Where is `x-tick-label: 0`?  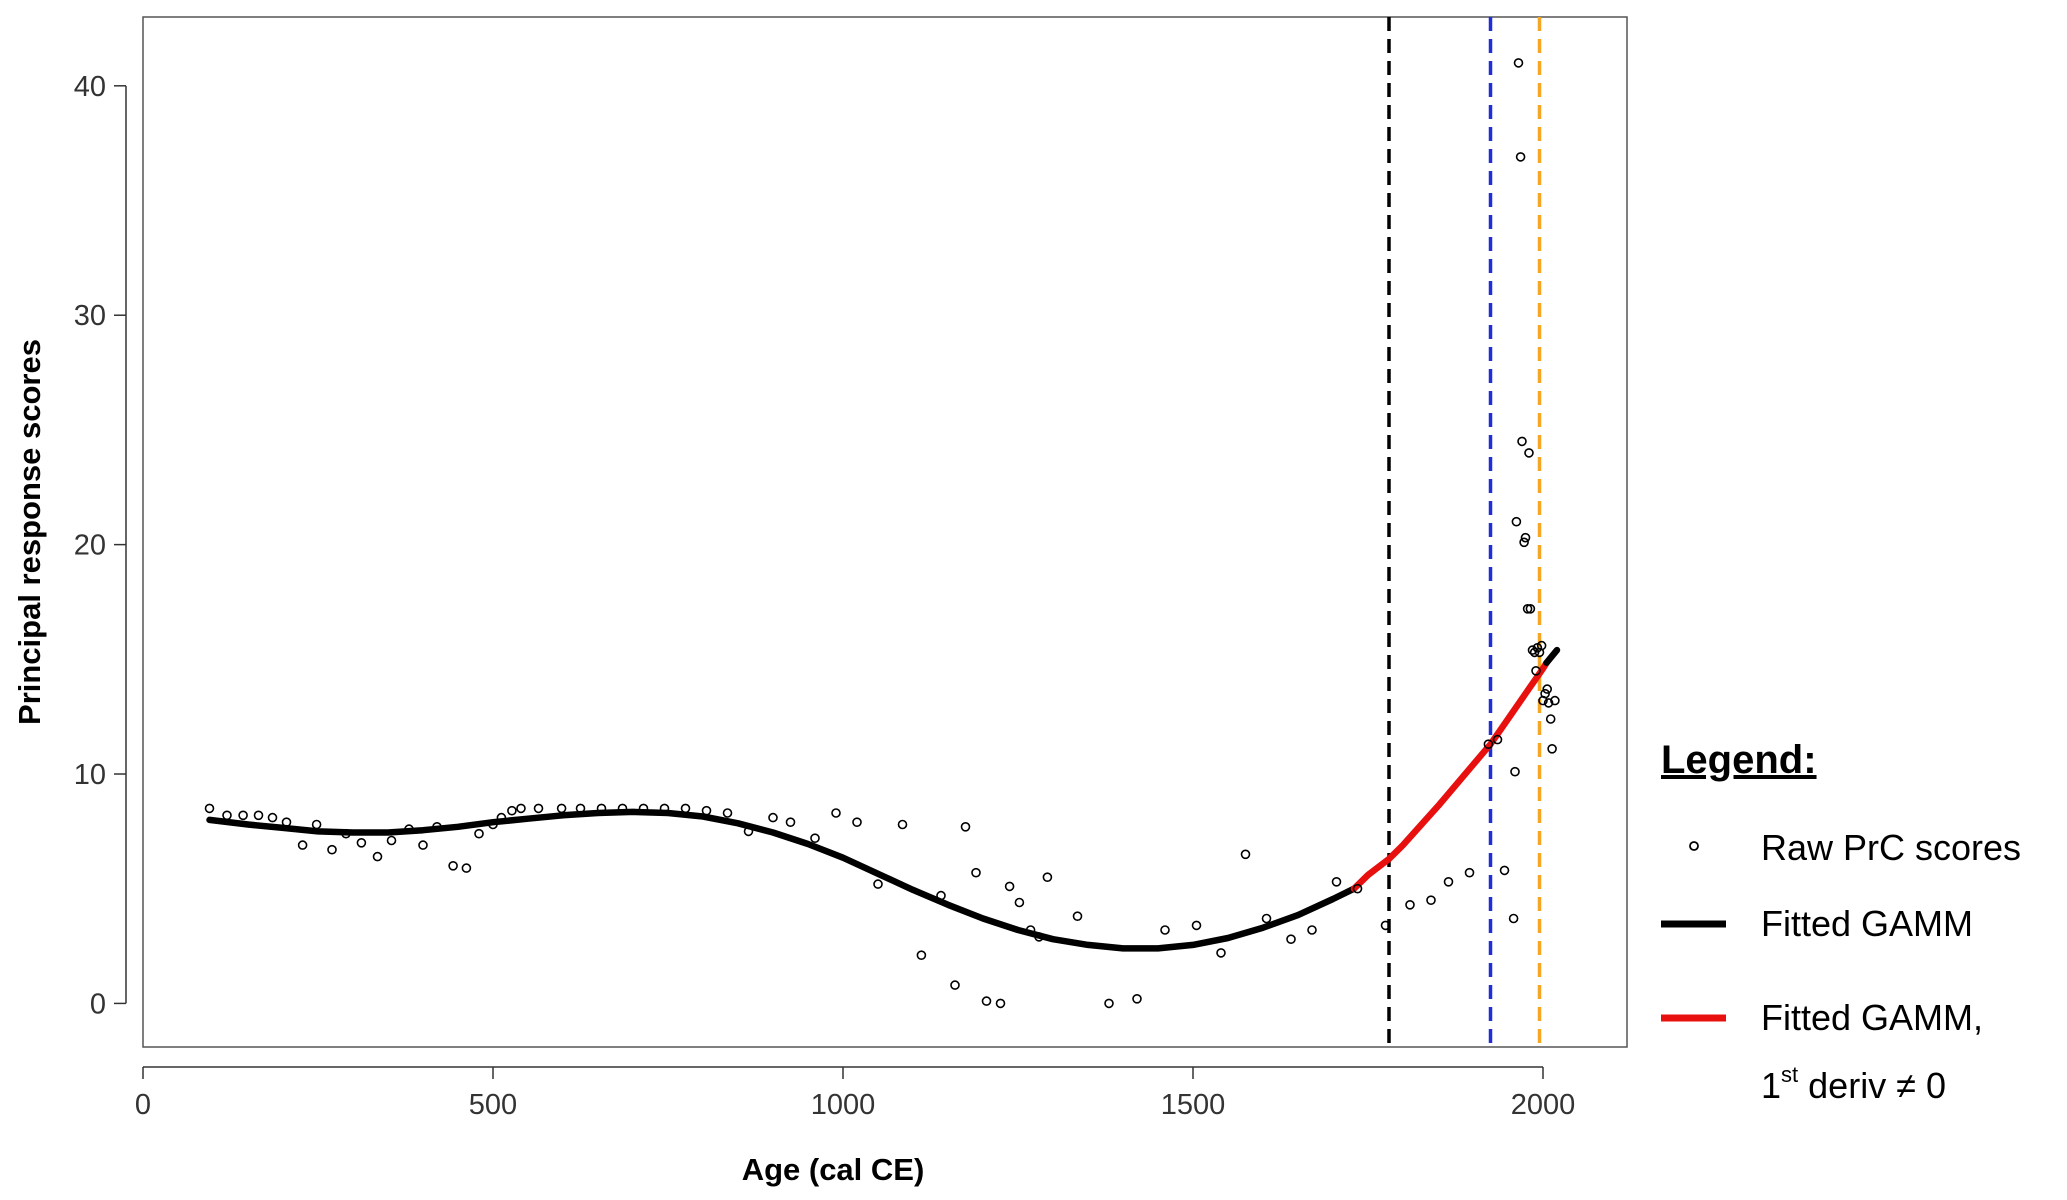 x-tick-label: 0 is located at coordinates (143, 1105).